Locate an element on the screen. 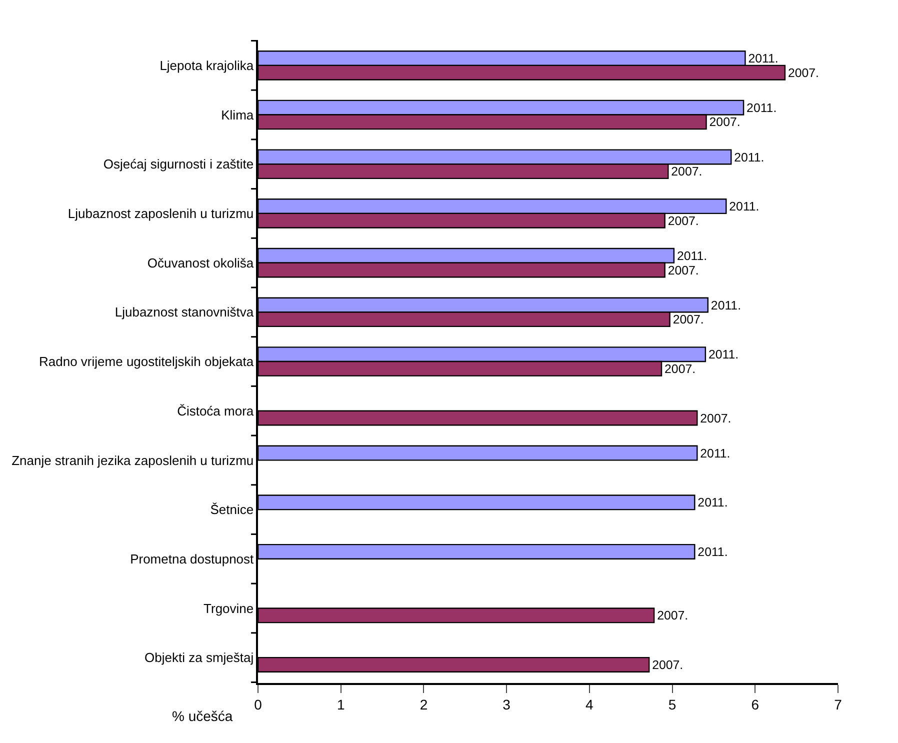  y-tick-label: Ljepota krajolika is located at coordinates (207, 65).